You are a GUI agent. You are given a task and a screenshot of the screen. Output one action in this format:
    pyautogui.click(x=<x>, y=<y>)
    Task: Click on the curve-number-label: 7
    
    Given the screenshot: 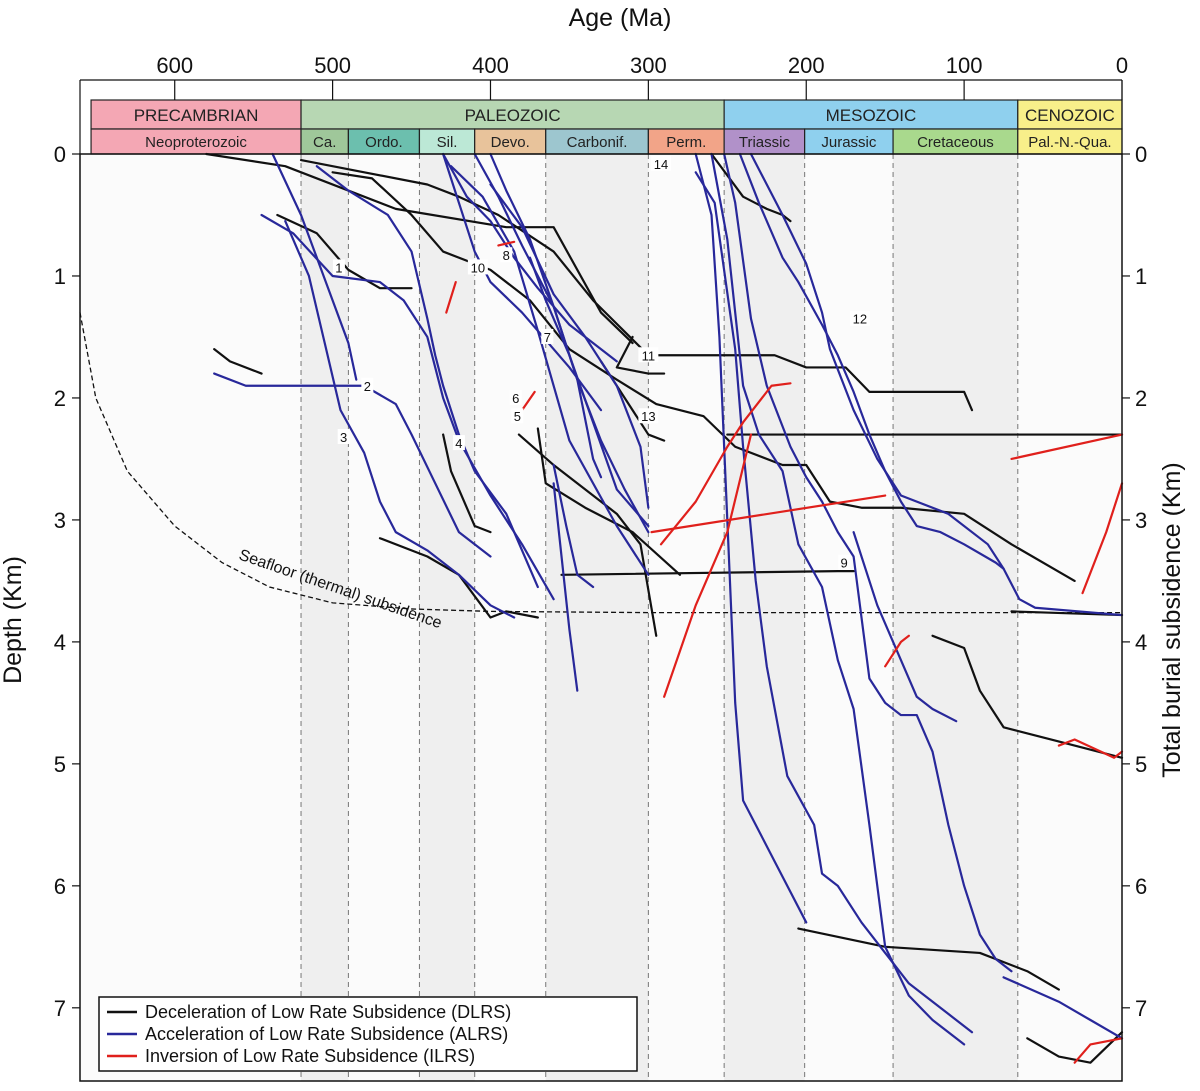 What is the action you would take?
    pyautogui.click(x=547, y=337)
    